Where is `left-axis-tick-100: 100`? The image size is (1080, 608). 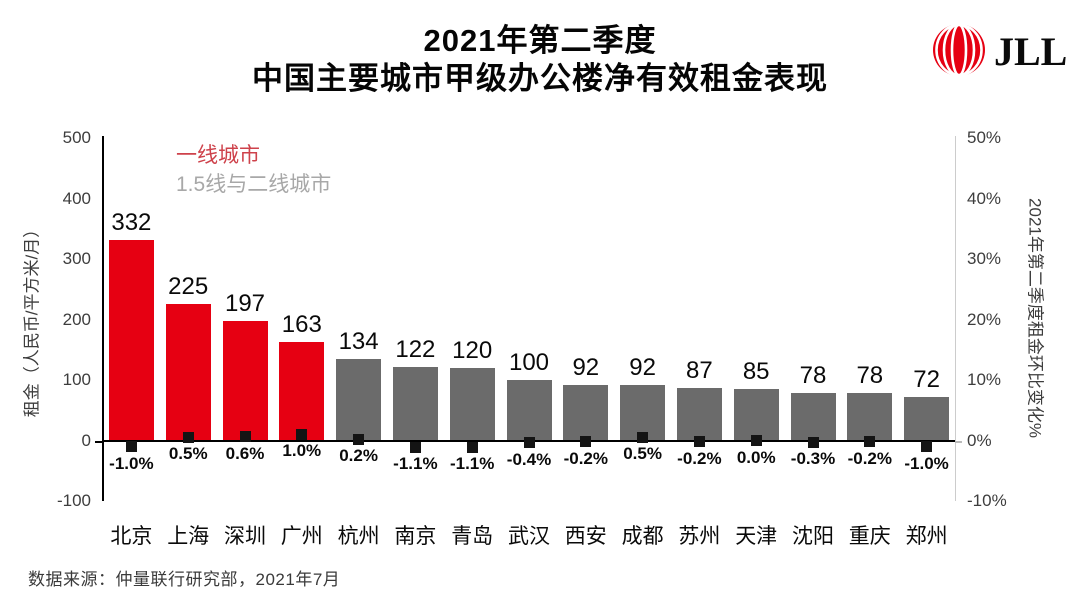 left-axis-tick-100: 100 is located at coordinates (76, 379).